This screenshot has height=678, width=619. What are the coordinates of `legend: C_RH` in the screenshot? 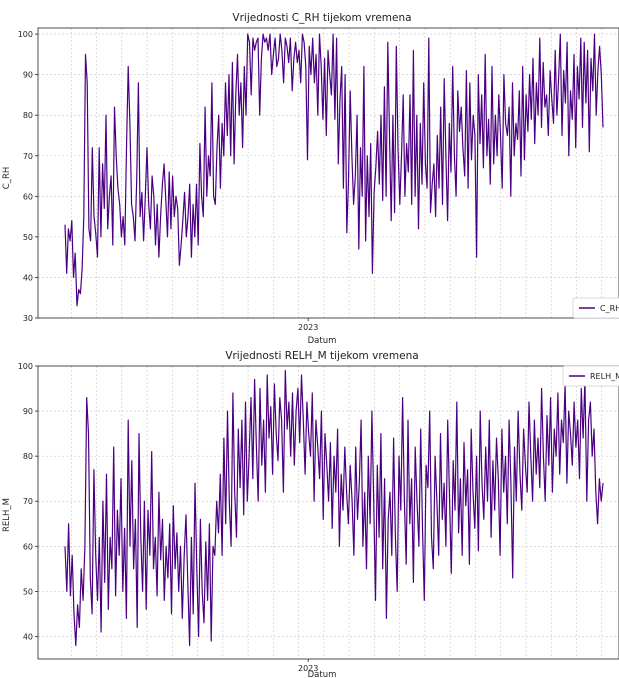 It's located at (595, 308).